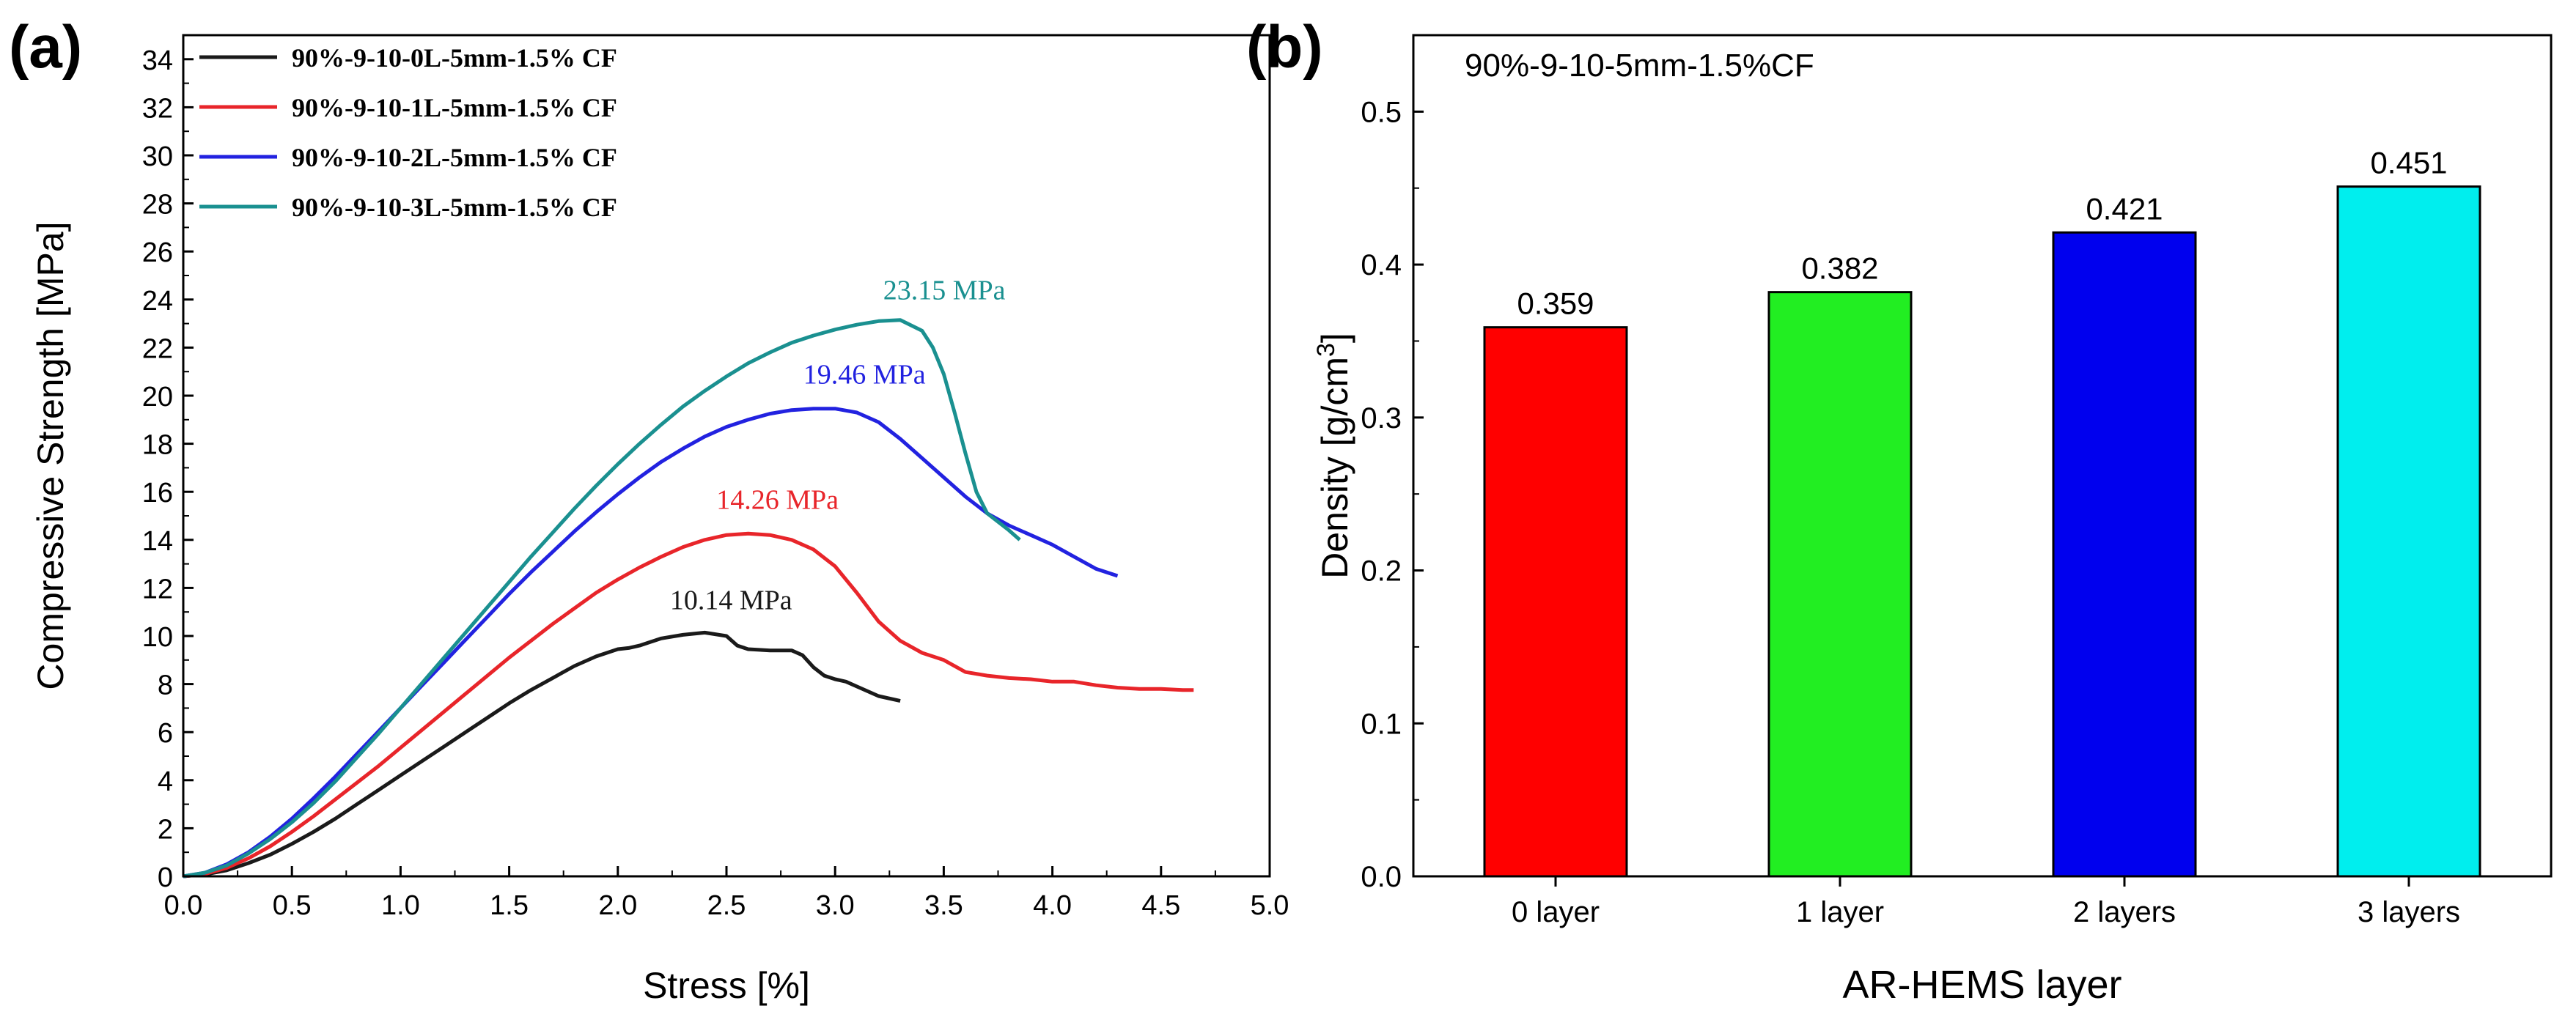 The width and height of the screenshot is (2576, 1017). Describe the element at coordinates (835, 905) in the screenshot. I see `panel-a-x-tick-label: 3.0` at that location.